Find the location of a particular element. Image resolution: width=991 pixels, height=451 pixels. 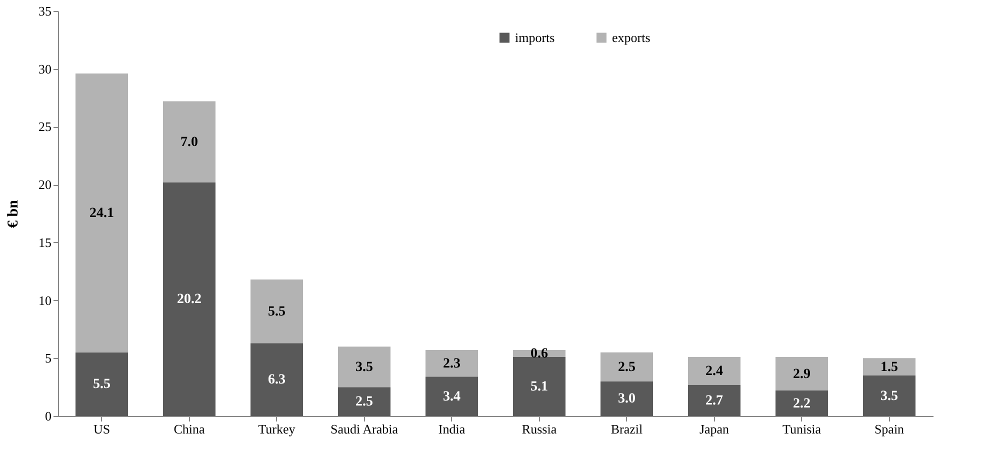

data-label: 2.3 is located at coordinates (451, 364).